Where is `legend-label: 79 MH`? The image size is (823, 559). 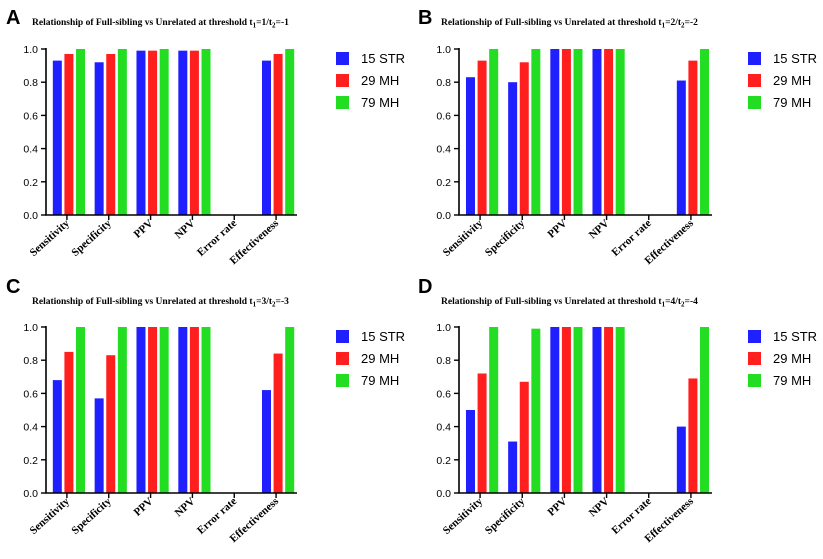
legend-label: 79 MH is located at coordinates (380, 102).